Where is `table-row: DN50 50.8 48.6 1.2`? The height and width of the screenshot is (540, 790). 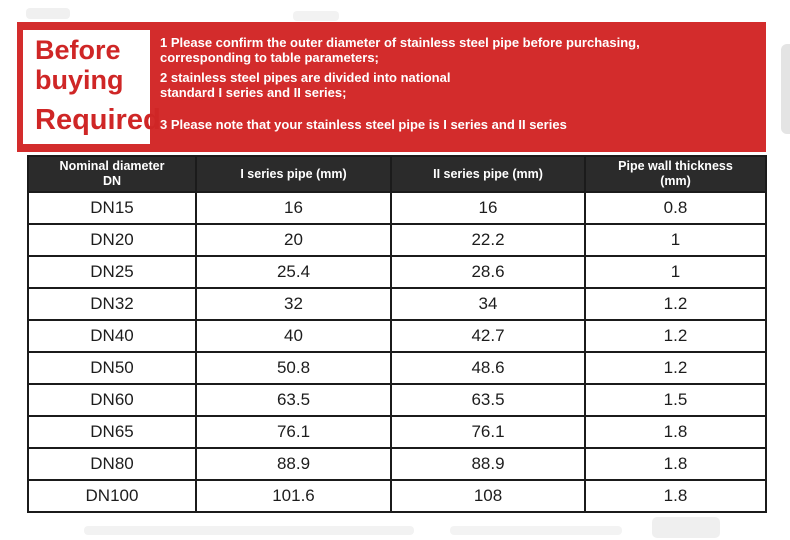 table-row: DN50 50.8 48.6 1.2 is located at coordinates (397, 368).